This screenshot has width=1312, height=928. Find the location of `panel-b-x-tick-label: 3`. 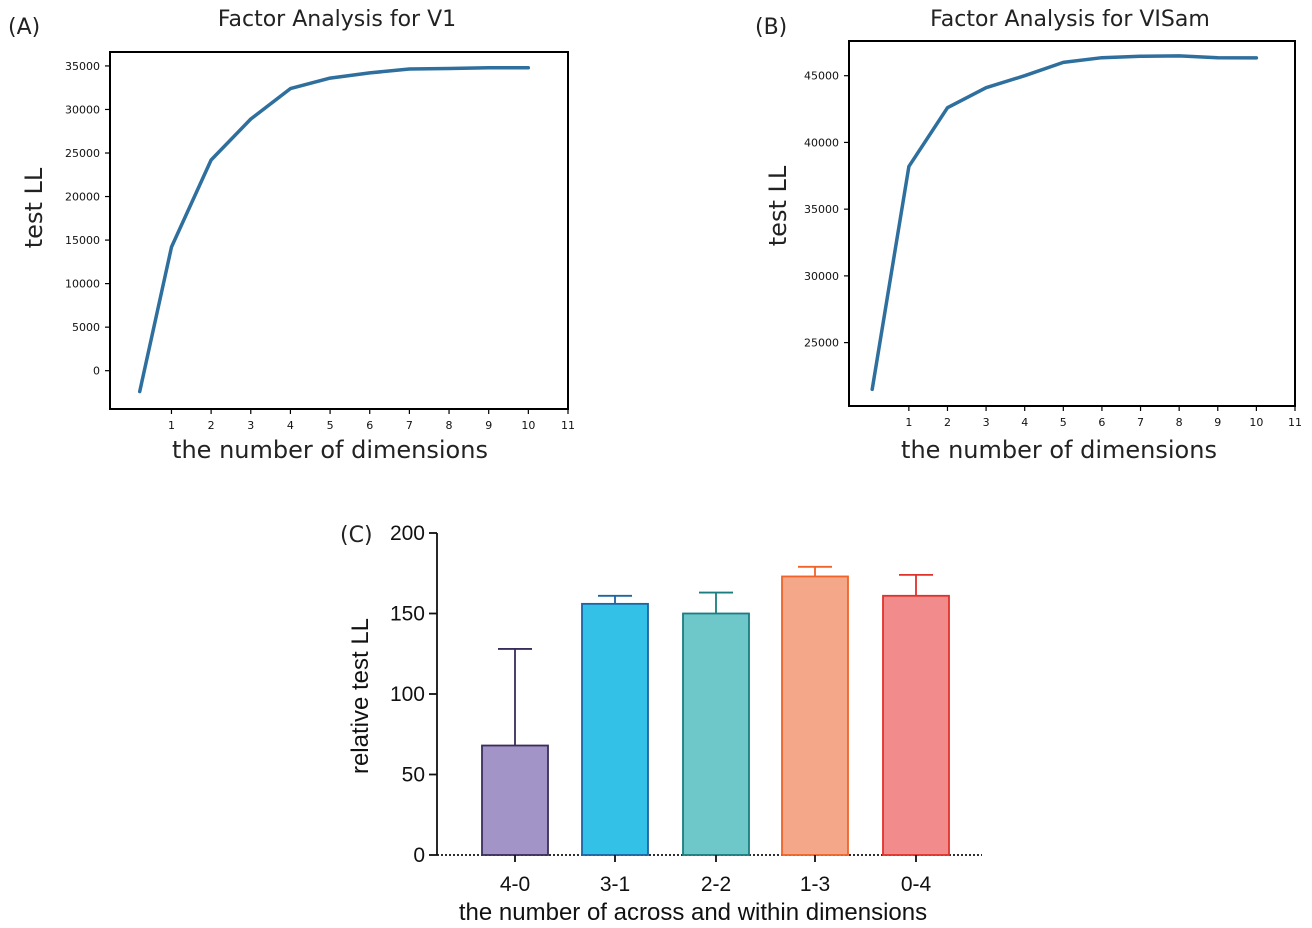

panel-b-x-tick-label: 3 is located at coordinates (986, 422).